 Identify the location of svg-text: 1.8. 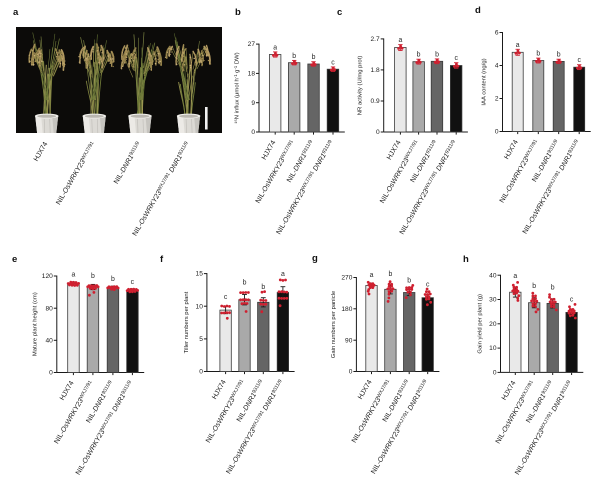
(375, 70).